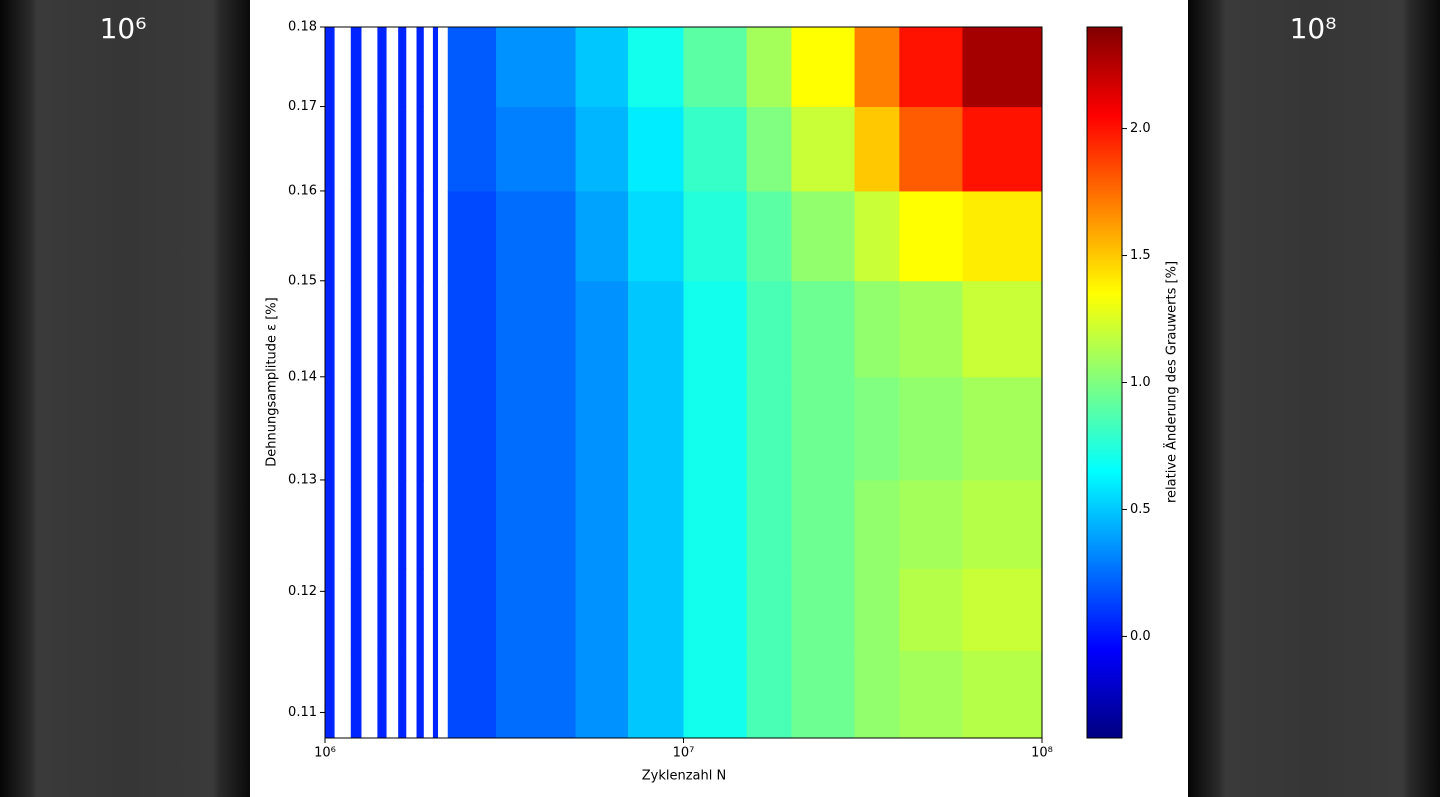  What do you see at coordinates (302, 376) in the screenshot?
I see `y-tick-label: 0.14` at bounding box center [302, 376].